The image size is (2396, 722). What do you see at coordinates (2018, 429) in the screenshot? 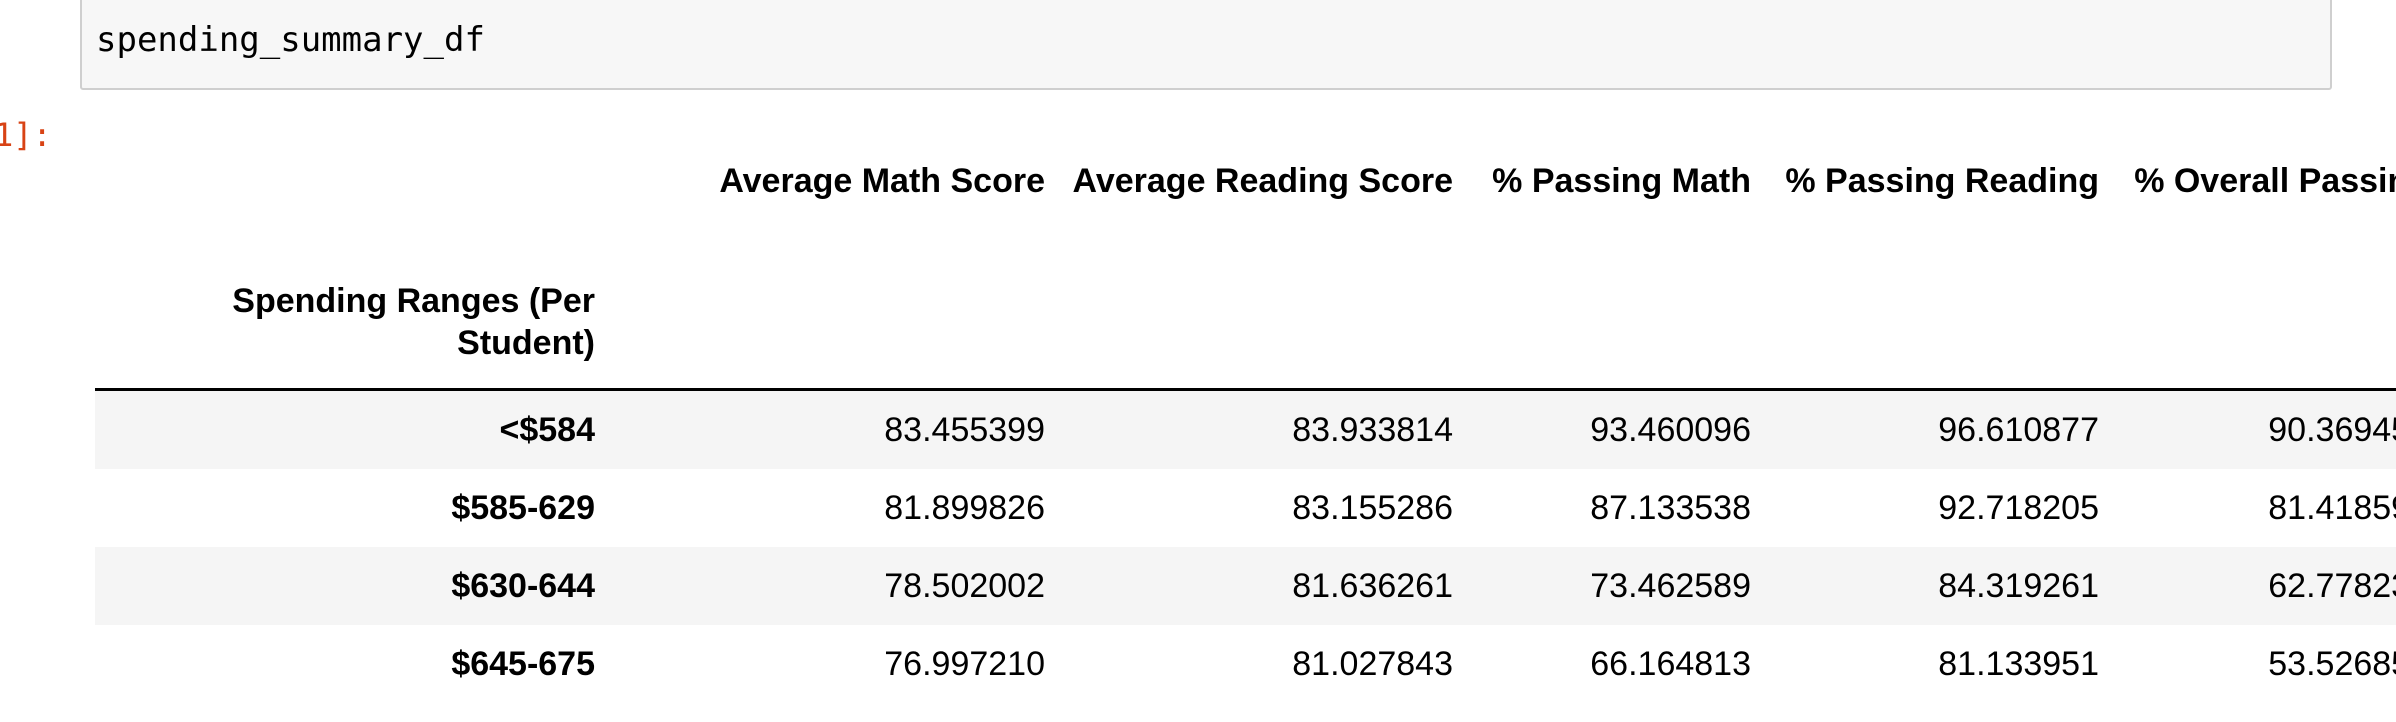
I see `table-cell: 96.610877` at bounding box center [2018, 429].